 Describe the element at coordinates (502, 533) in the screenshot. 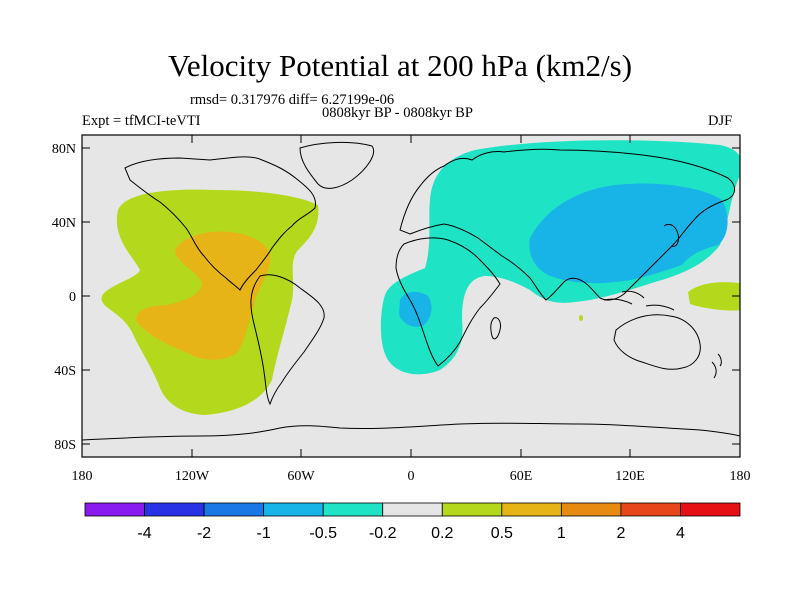

I see `colorbar-label: 0.5` at that location.